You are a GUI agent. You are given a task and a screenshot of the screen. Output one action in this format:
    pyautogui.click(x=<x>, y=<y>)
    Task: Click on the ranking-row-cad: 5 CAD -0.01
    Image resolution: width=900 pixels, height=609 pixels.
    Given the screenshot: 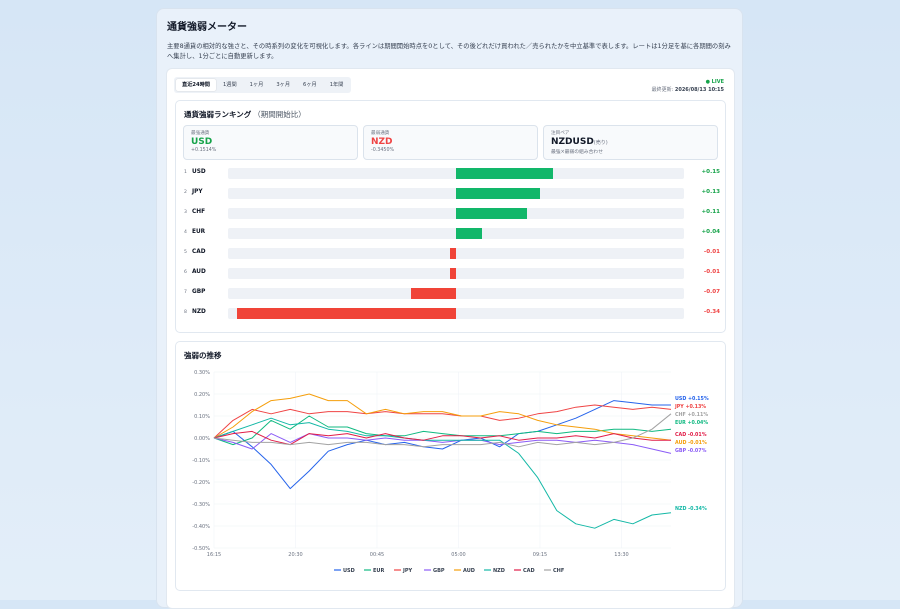 What is the action you would take?
    pyautogui.click(x=451, y=253)
    